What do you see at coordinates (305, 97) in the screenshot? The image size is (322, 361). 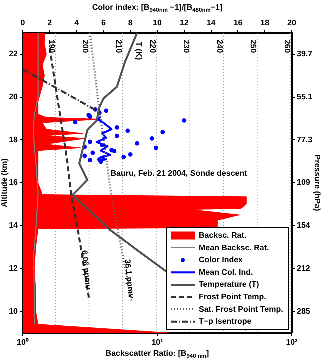 I see `category-label: 55.1` at bounding box center [305, 97].